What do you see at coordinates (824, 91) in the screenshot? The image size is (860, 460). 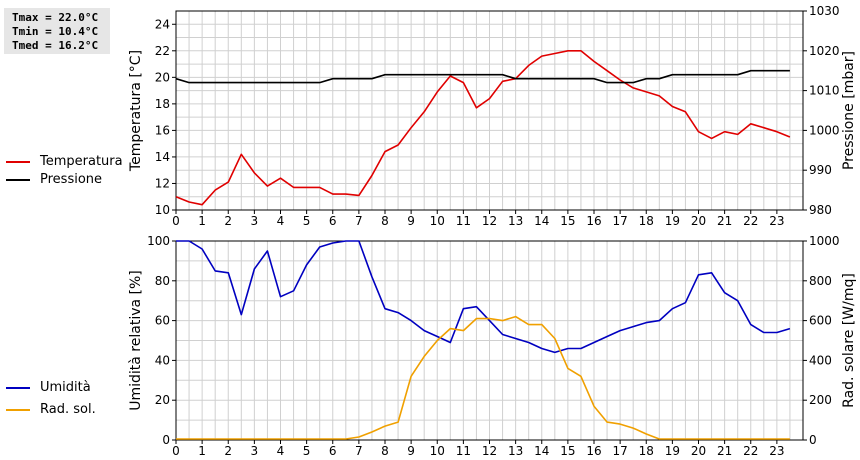 I see `top-right-tick-label: 1010` at bounding box center [824, 91].